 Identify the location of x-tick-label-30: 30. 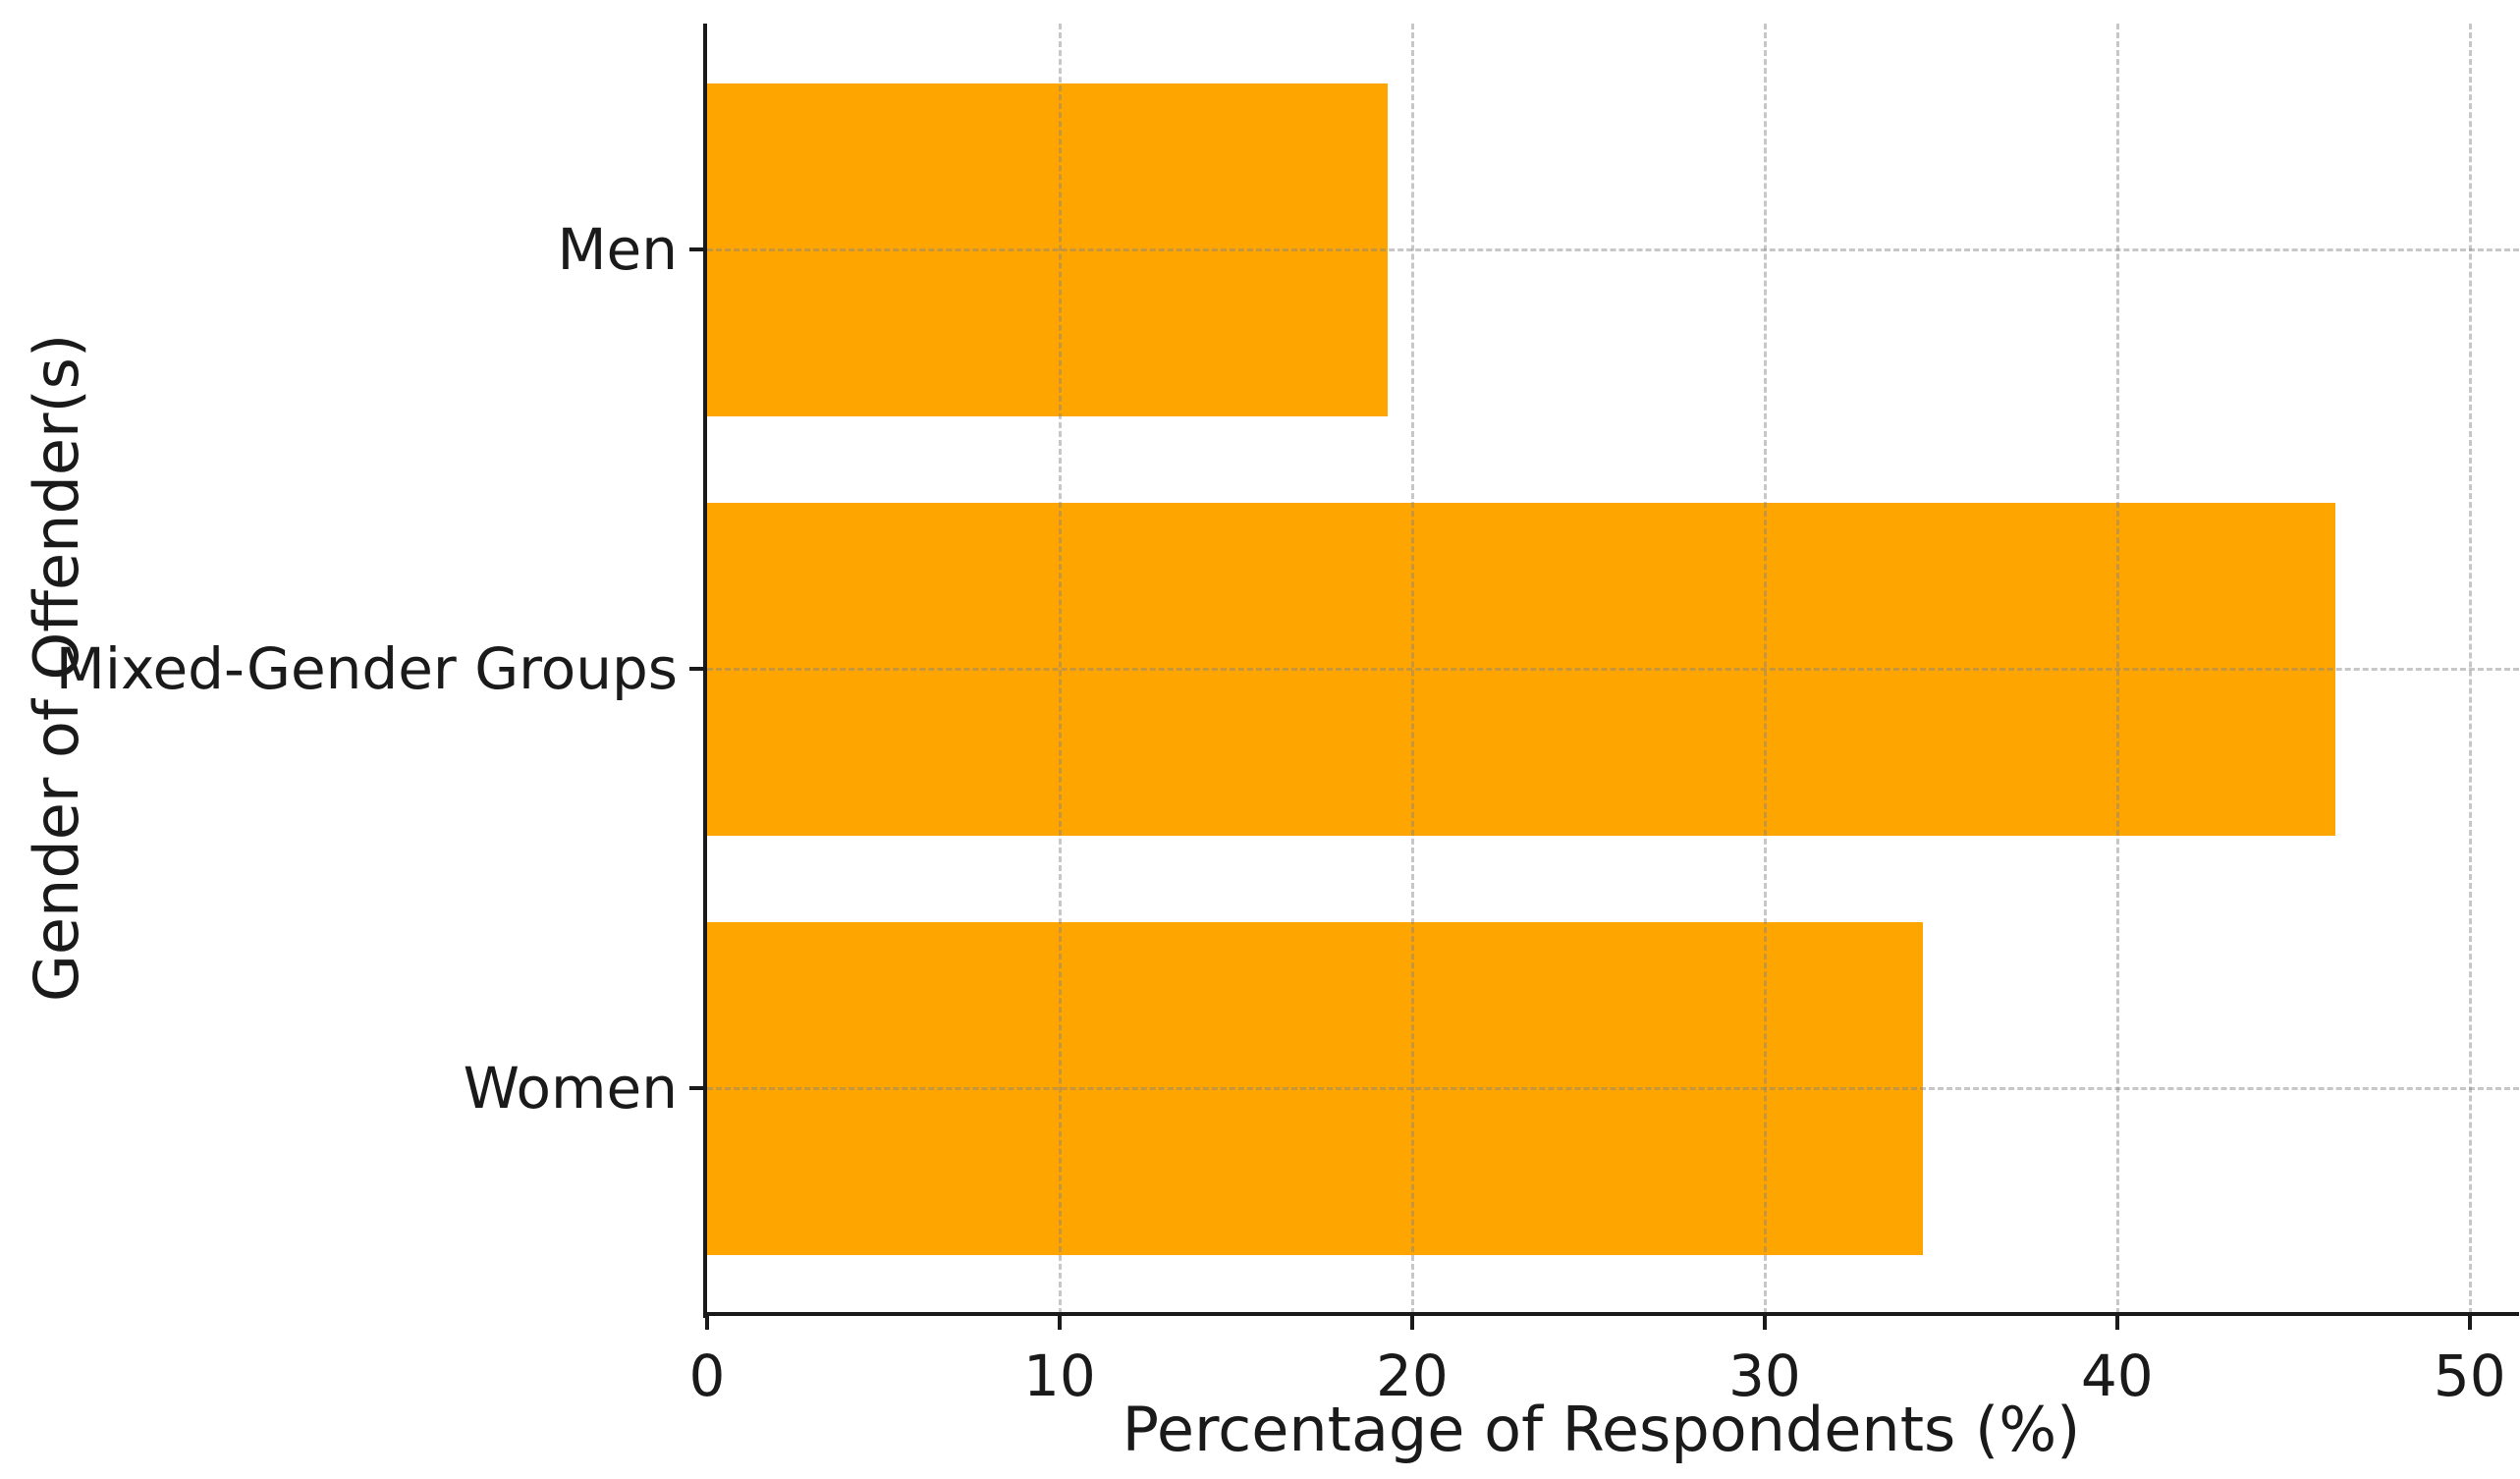
(1764, 1375).